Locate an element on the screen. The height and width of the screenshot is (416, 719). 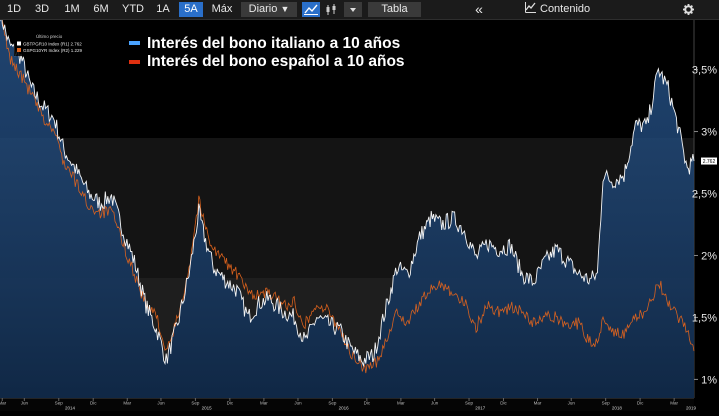
y-tick-label: 1% is located at coordinates (709, 380).